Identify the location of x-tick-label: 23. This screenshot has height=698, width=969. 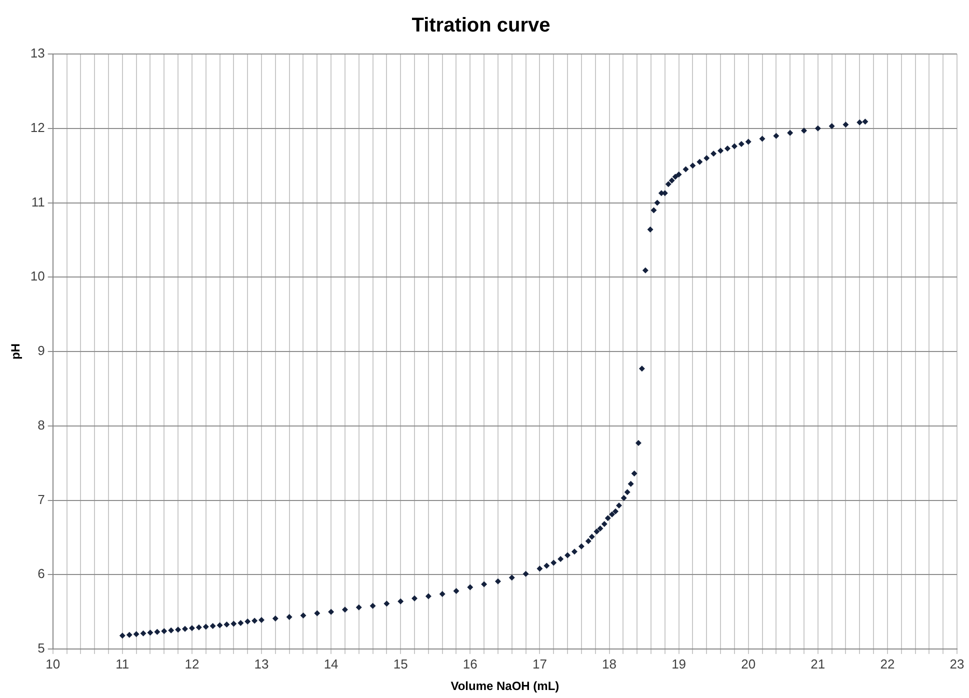
(957, 664).